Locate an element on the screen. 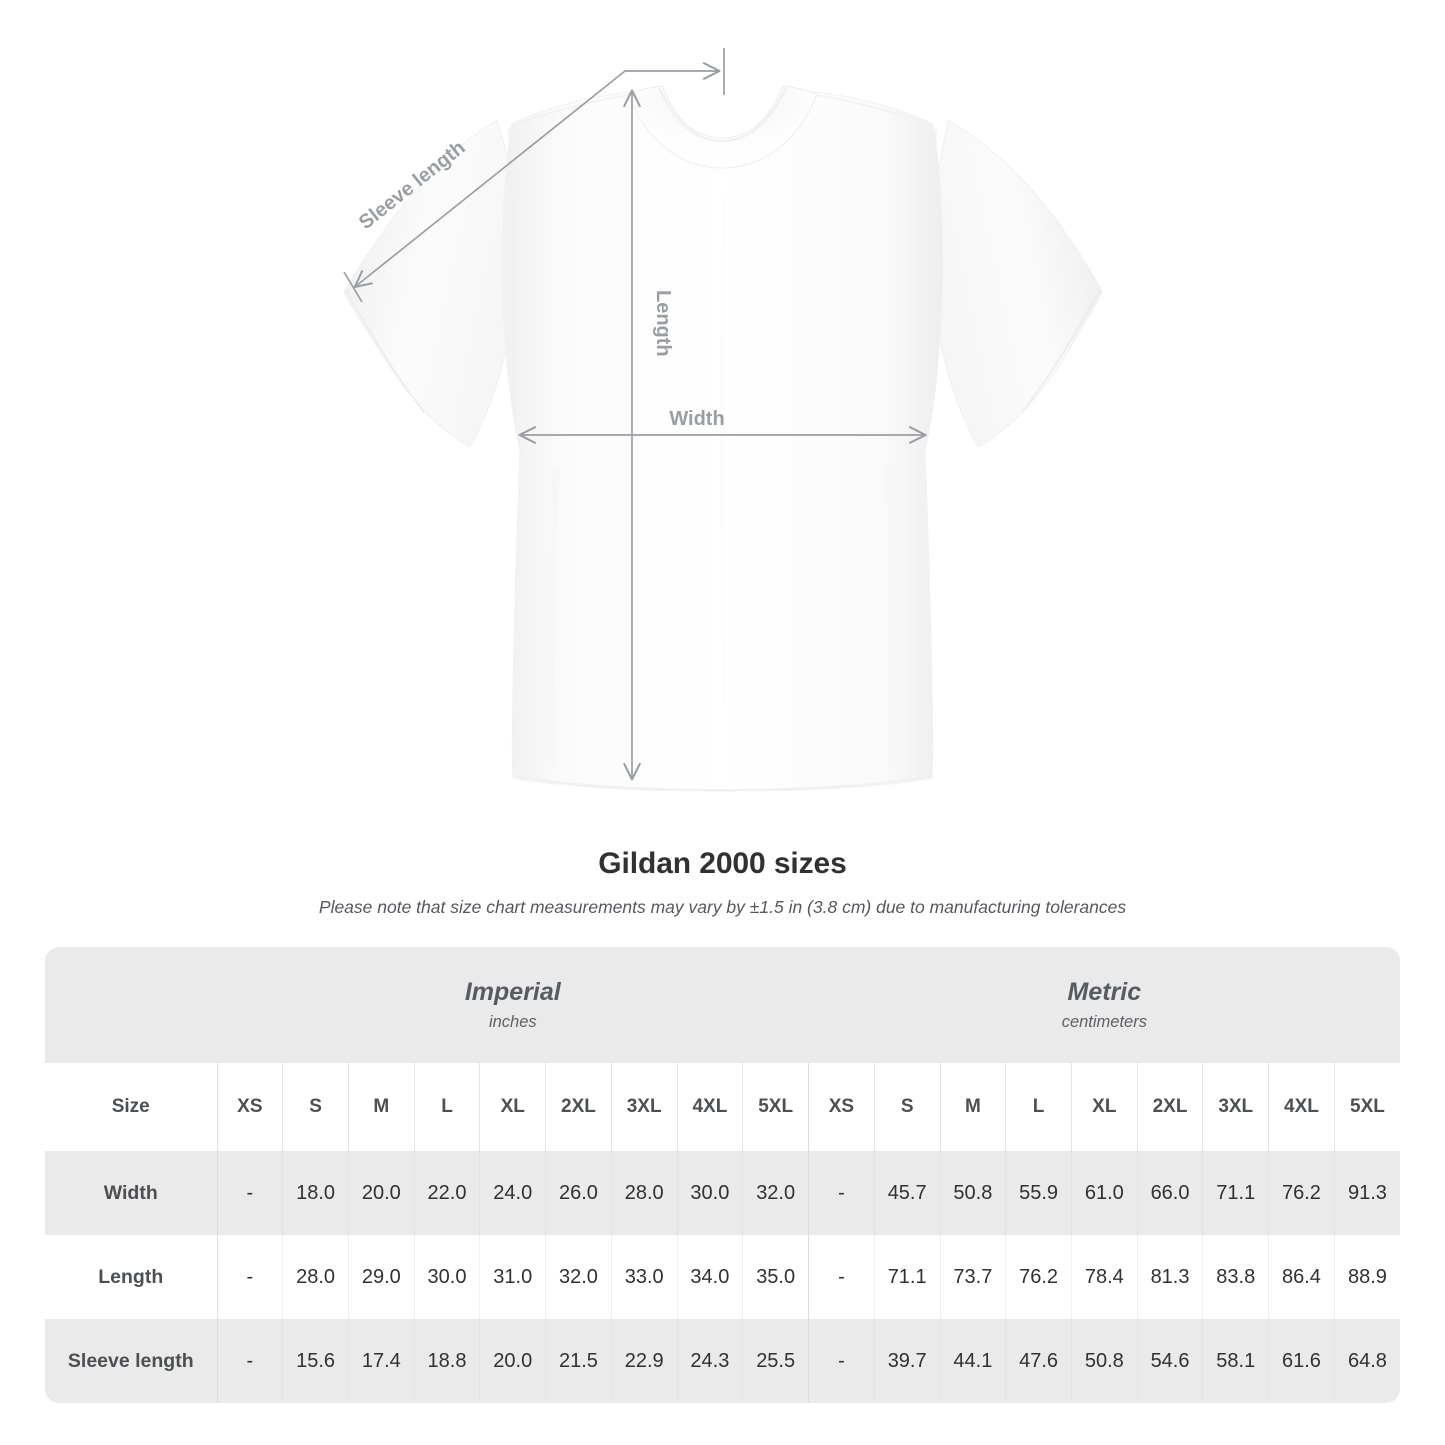  cell-width-metric-xs: - is located at coordinates (841, 1193).